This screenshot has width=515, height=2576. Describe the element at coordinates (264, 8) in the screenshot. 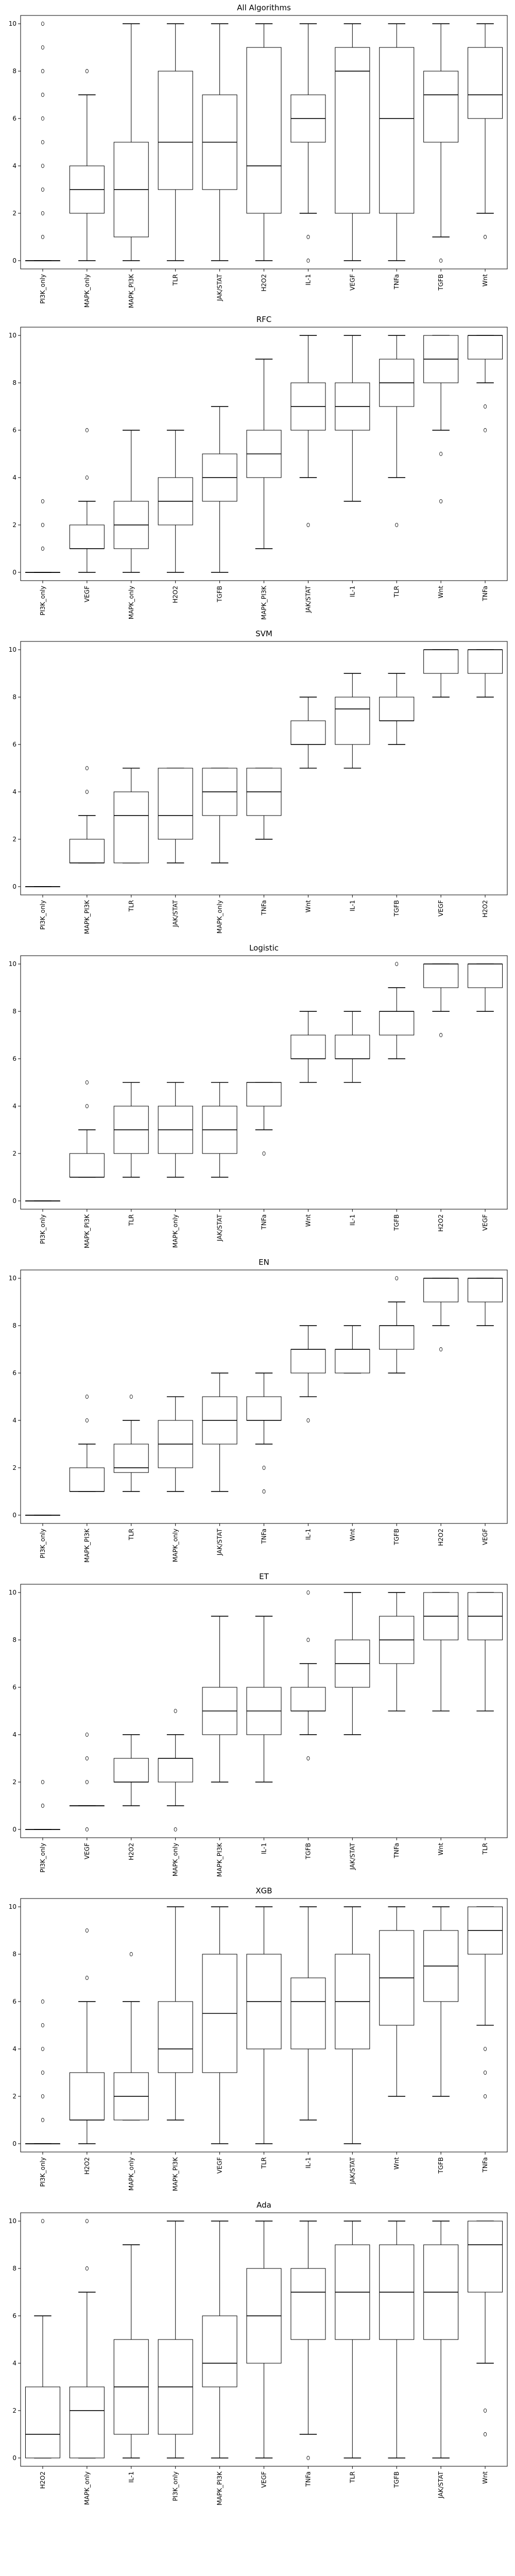

I see `panel-title: All Algorithms` at that location.